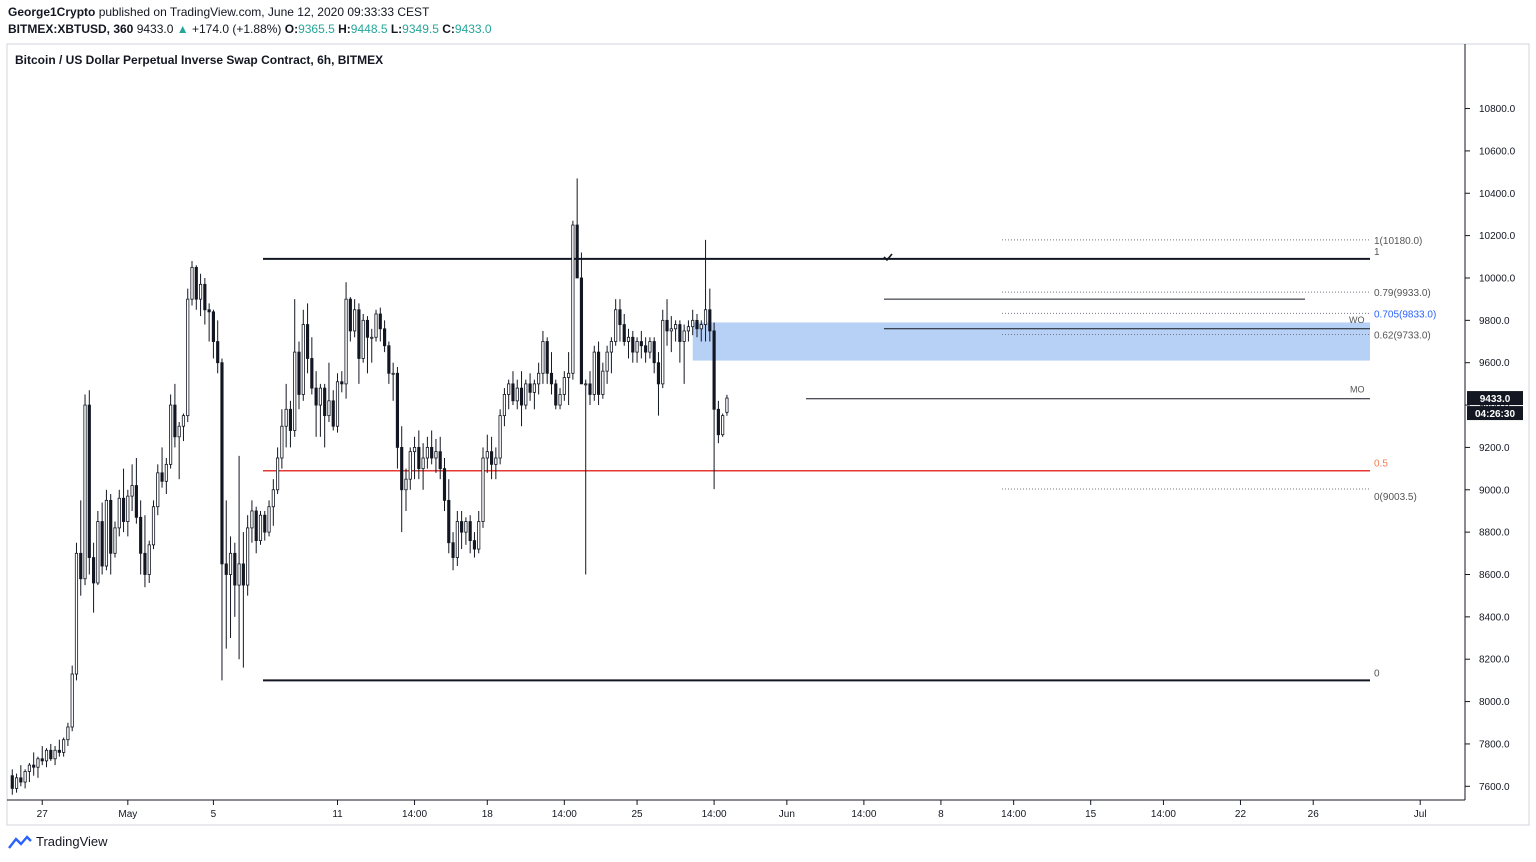 The width and height of the screenshot is (1536, 862). Describe the element at coordinates (1494, 490) in the screenshot. I see `price-tick-label: 9000.0` at that location.